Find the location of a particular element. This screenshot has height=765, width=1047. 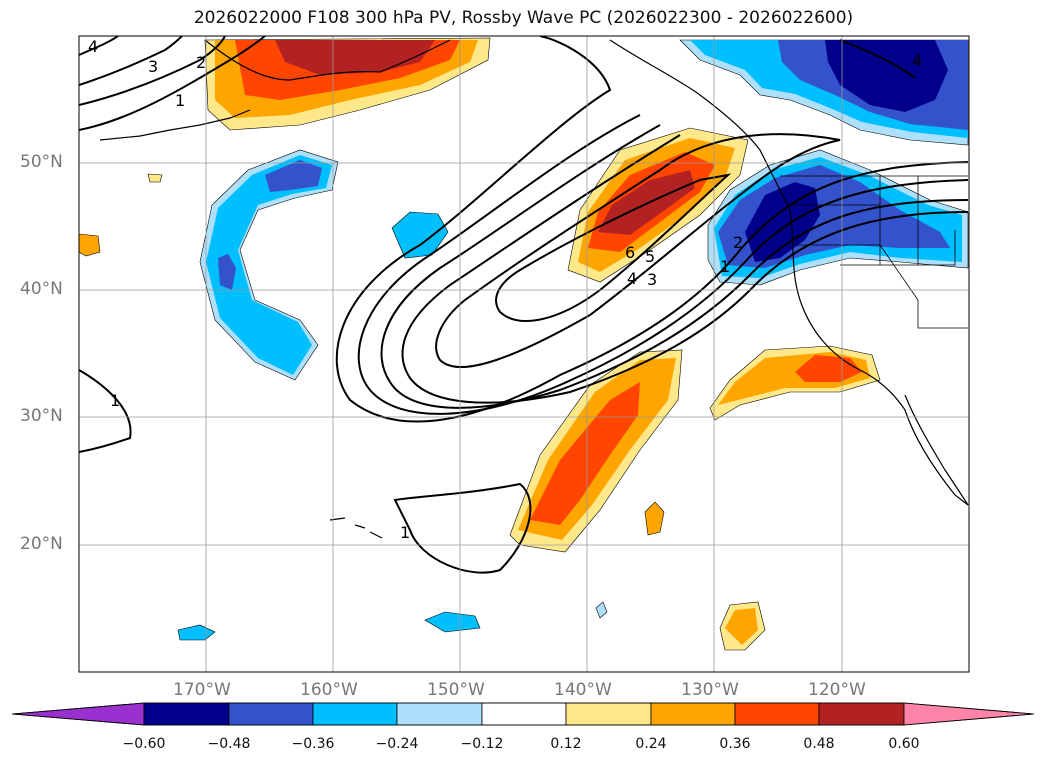

colorbar-tick-label: −0.36 is located at coordinates (313, 744).